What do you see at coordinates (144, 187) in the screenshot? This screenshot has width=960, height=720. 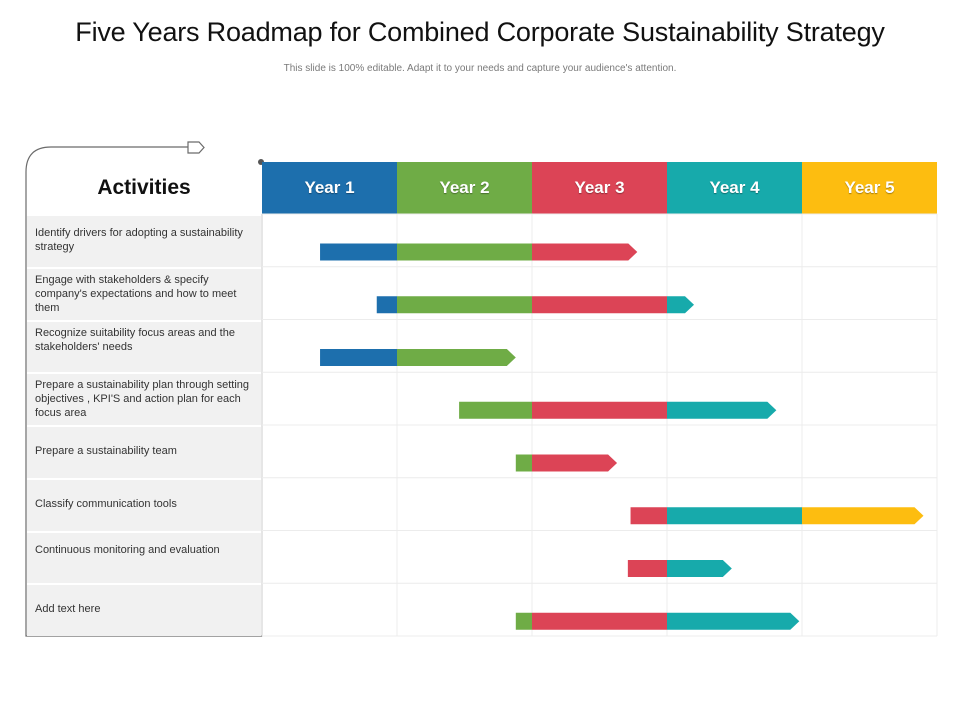 I see `activities-header: Activities` at bounding box center [144, 187].